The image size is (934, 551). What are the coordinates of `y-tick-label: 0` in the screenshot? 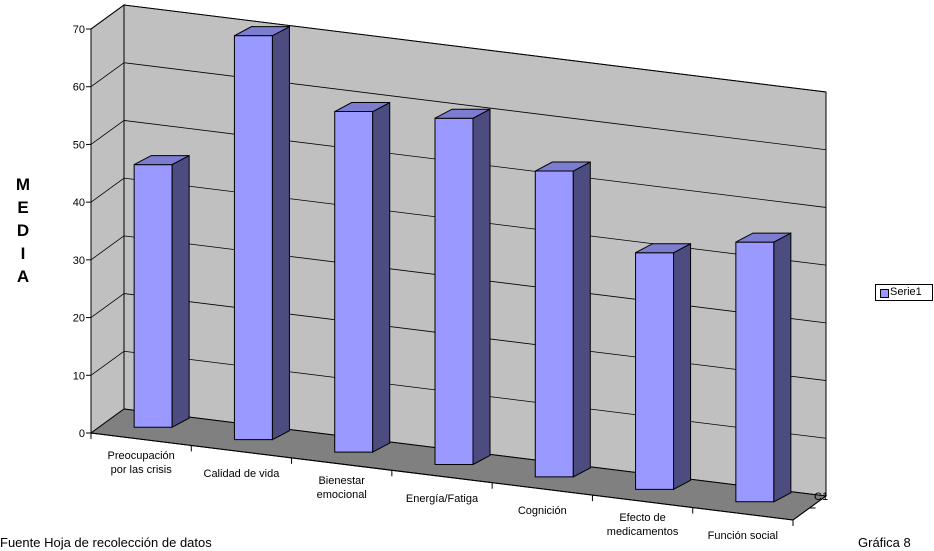 It's located at (82, 434).